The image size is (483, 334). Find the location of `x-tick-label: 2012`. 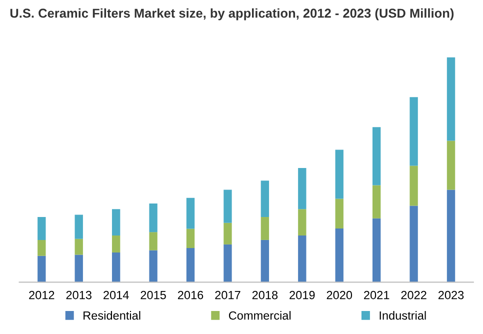

x-tick-label: 2012 is located at coordinates (41, 295).